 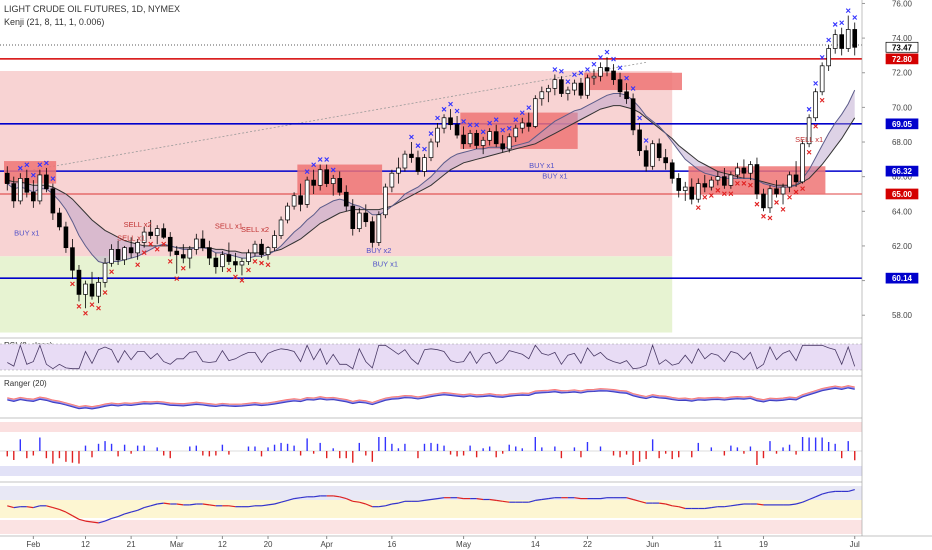 What do you see at coordinates (431, 427) in the screenshot?
I see `msi-upper-band` at bounding box center [431, 427].